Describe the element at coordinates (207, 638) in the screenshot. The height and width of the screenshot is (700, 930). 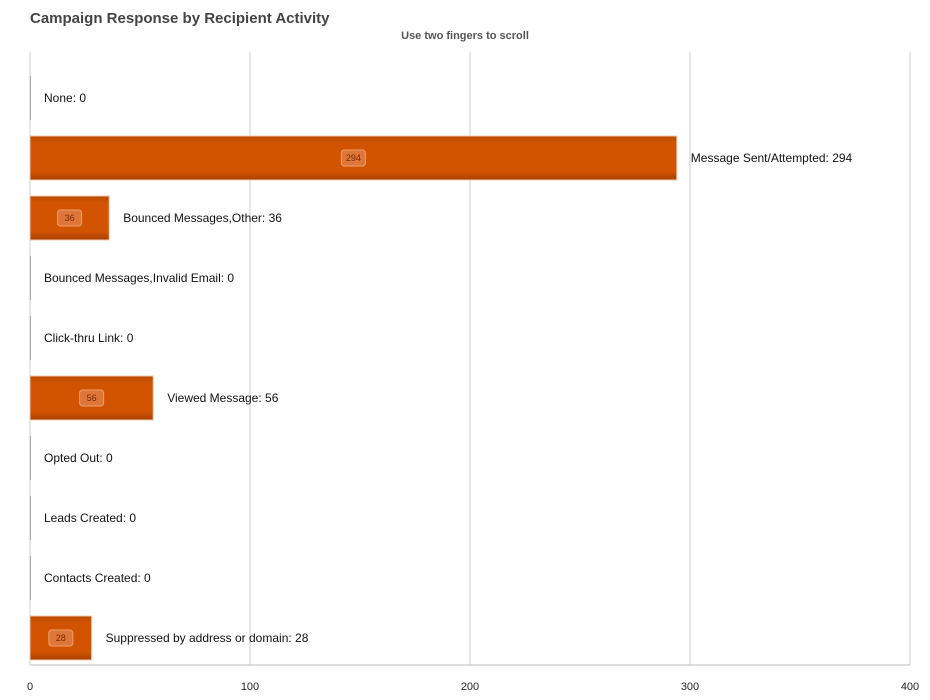
I see `bar-data-label: Suppressed by address or domain: 28` at that location.